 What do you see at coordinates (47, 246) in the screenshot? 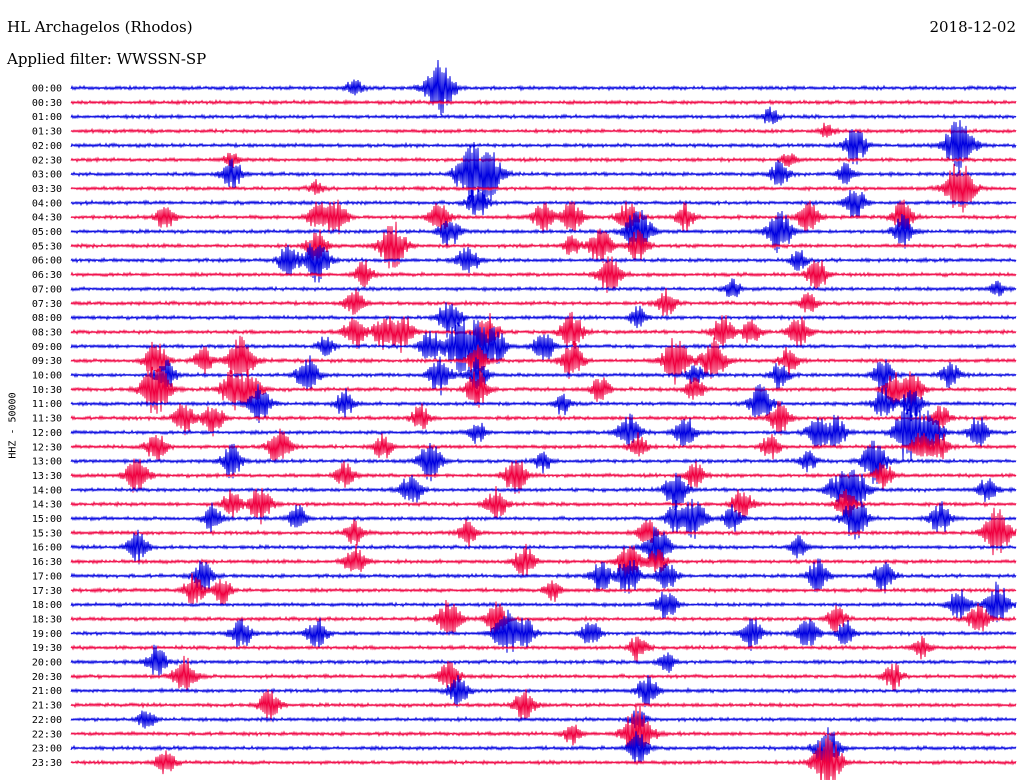
I see `time-tick-label: 05:30` at bounding box center [47, 246].